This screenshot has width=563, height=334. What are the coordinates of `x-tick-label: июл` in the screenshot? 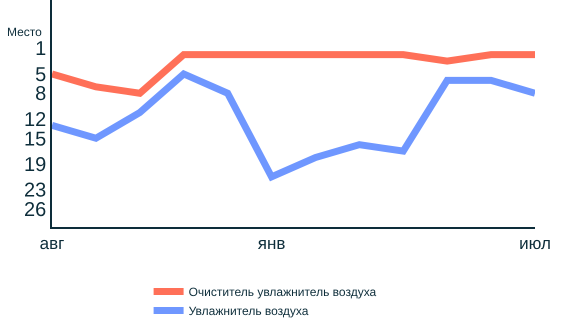 It's located at (535, 244).